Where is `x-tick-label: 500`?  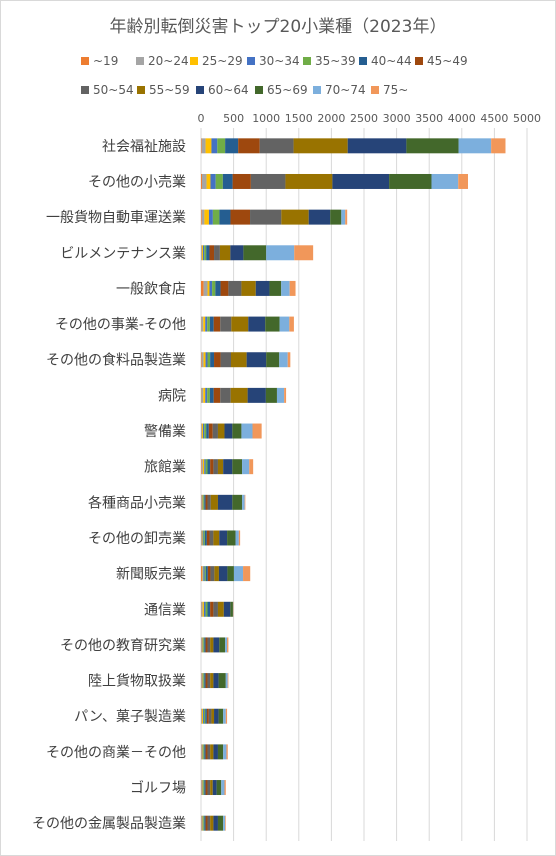
x-tick-label: 500 is located at coordinates (233, 118).